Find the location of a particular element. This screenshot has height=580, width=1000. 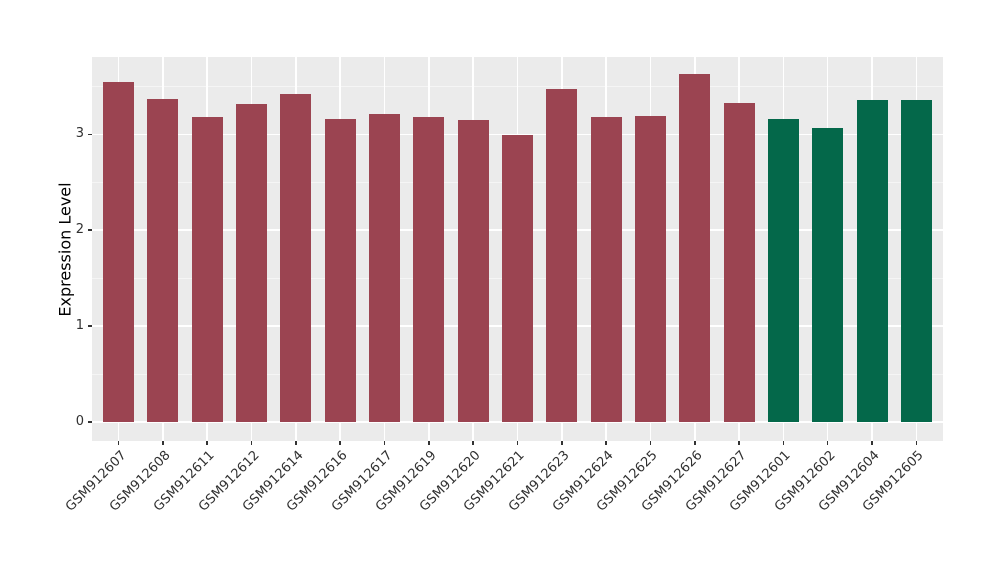

y-axis-title-text: Expression Level is located at coordinates (65, 249).